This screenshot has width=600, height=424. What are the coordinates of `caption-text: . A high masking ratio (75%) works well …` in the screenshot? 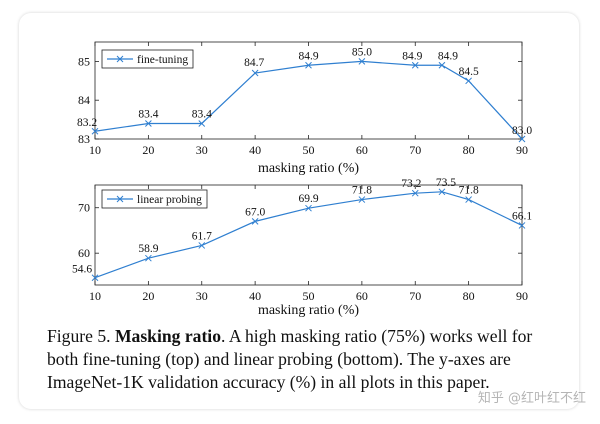 It's located at (290, 359).